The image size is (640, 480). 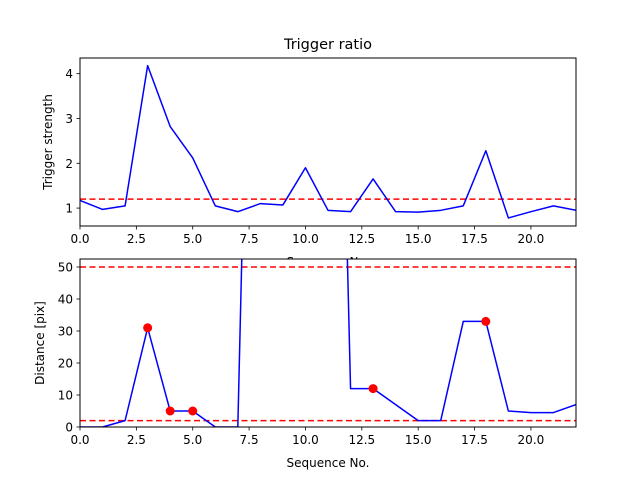 I want to click on bottom-y-tick-label: 0, so click(x=69, y=428).